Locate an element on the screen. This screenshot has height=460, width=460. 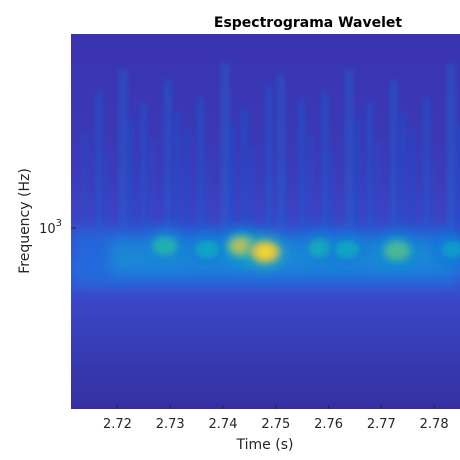
x-axis-label: Time (s) is located at coordinates (265, 445).